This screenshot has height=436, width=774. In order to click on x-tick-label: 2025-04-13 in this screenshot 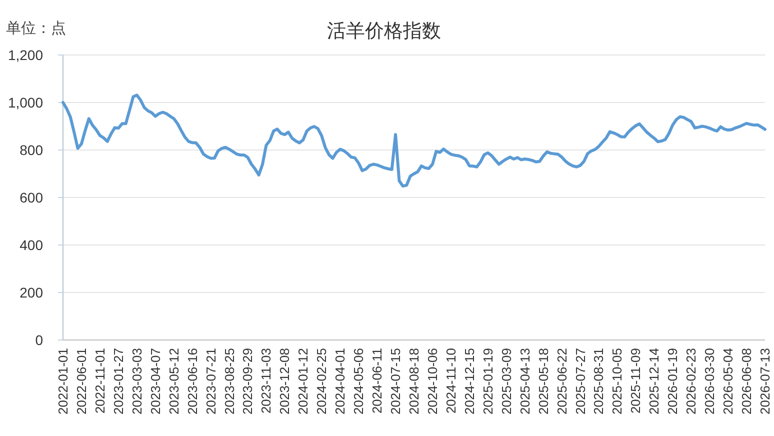, I will do `click(524, 381)`.